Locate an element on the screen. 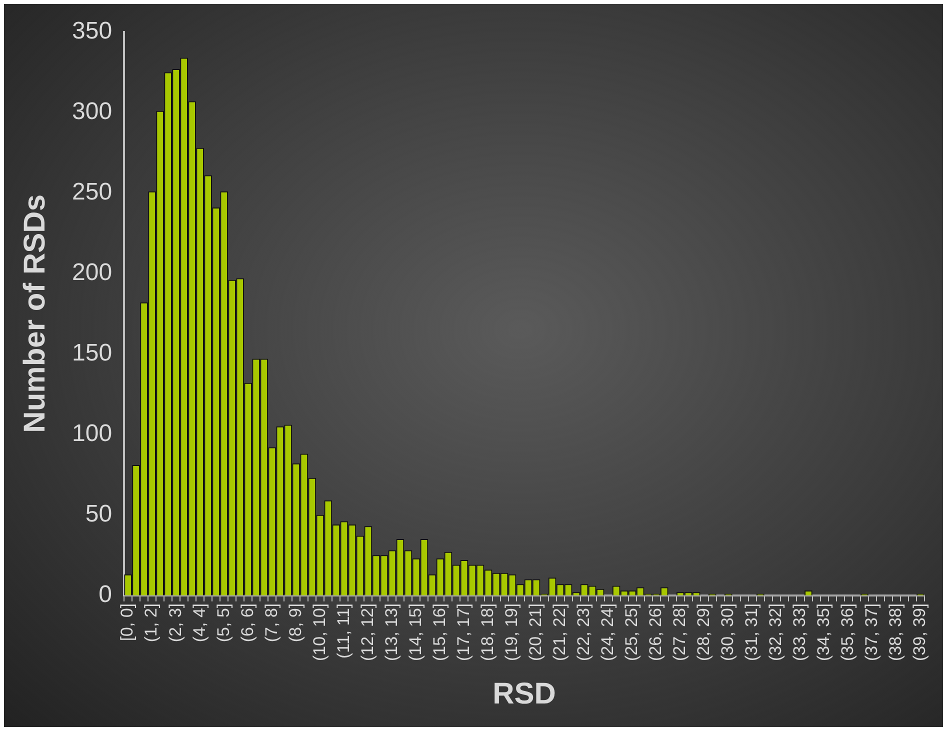 The image size is (947, 731). x-tick-label: (10, 10] is located at coordinates (319, 632).